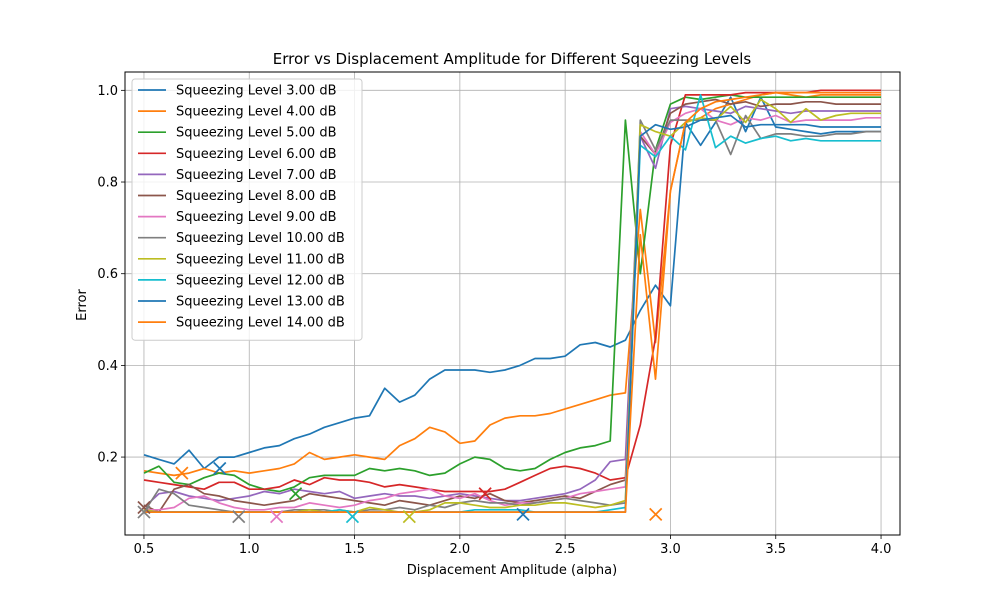 The width and height of the screenshot is (1000, 600). Describe the element at coordinates (107, 183) in the screenshot. I see `y-tick-label: 0.8` at that location.